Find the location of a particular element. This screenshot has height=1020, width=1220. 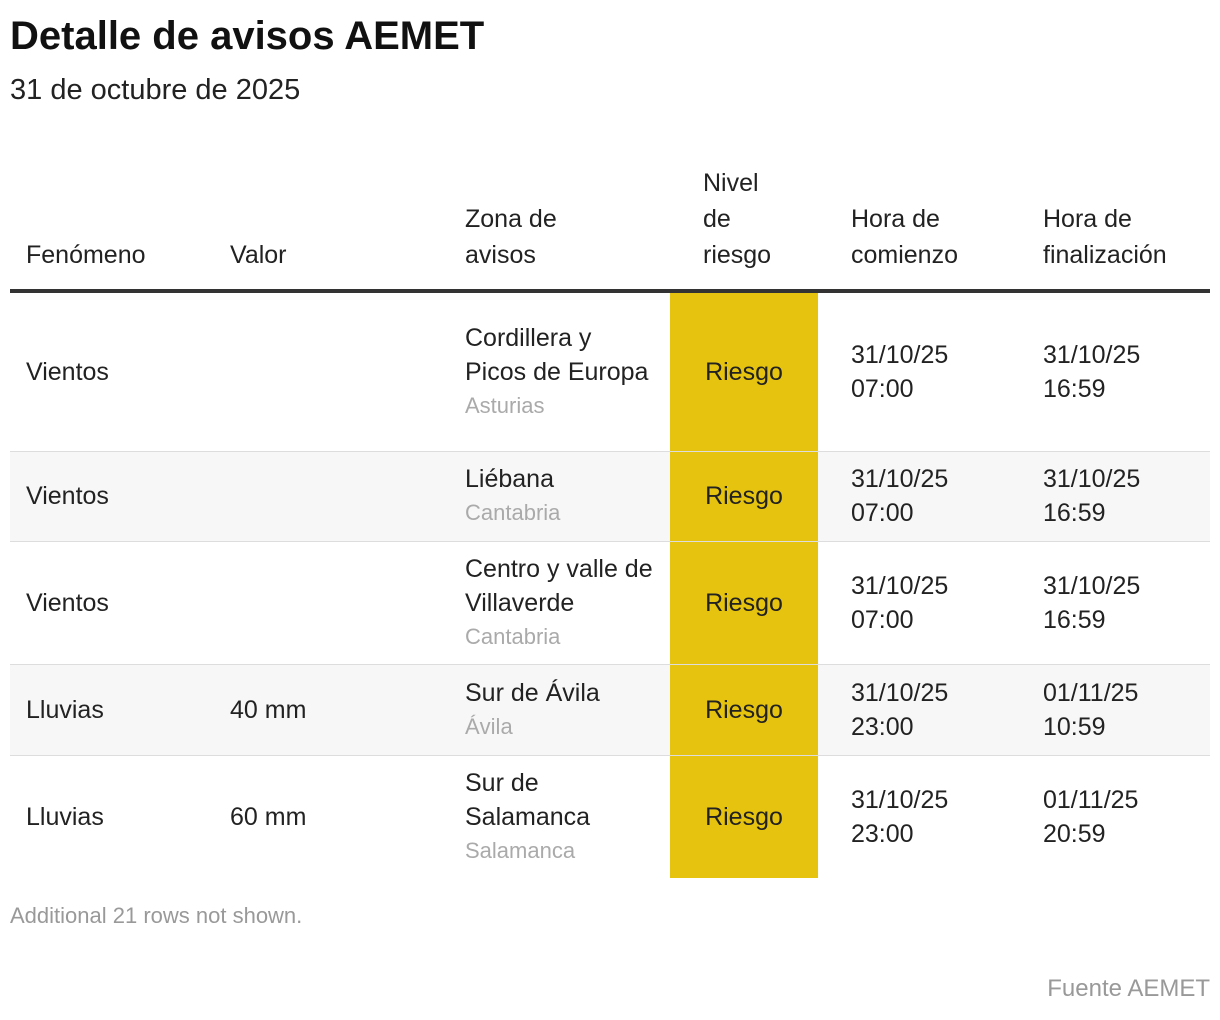

province-name: Asturias is located at coordinates (505, 405).